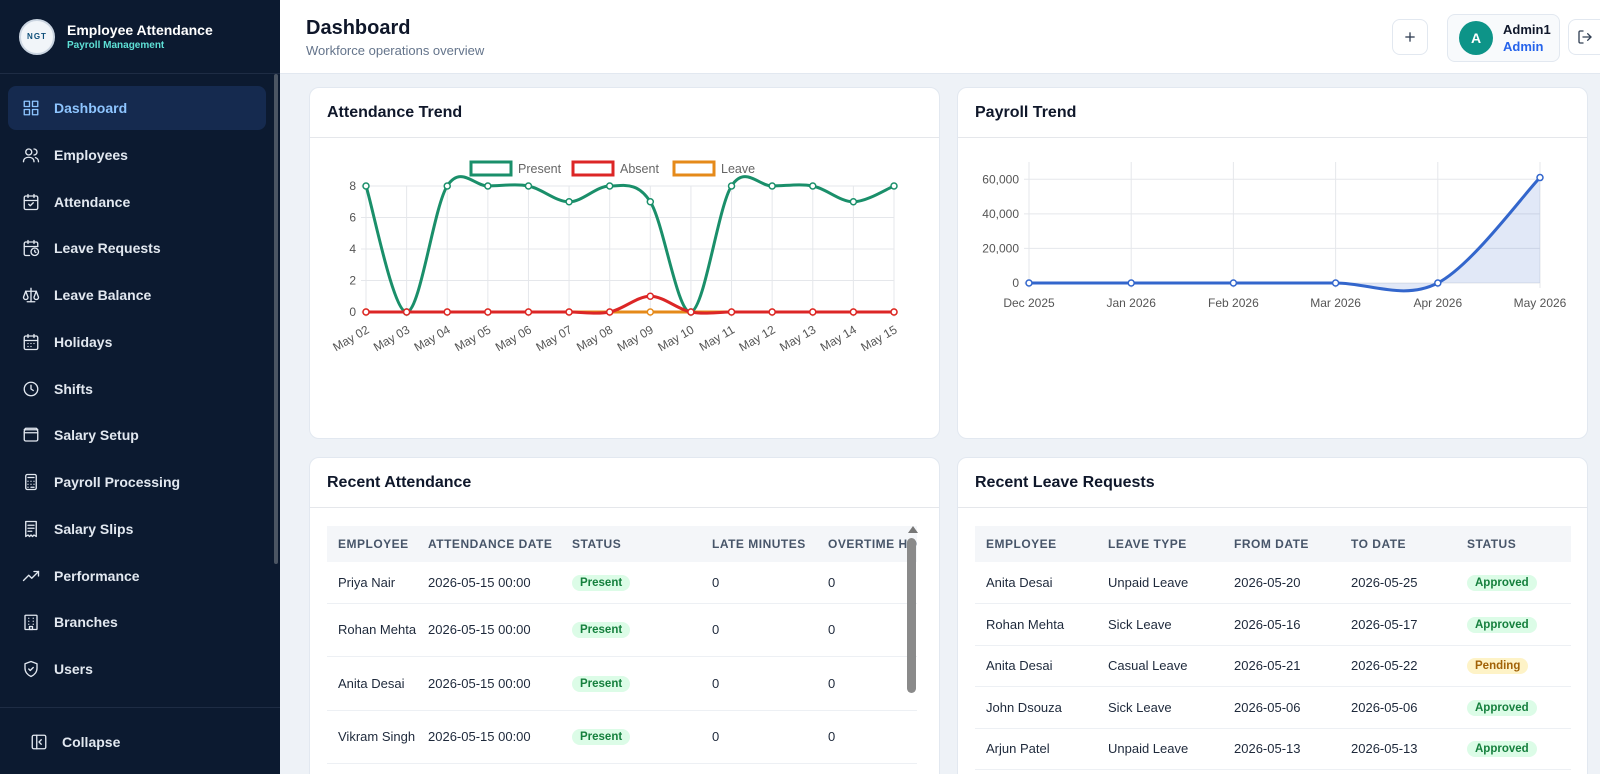  I want to click on logout-button, so click(1584, 37).